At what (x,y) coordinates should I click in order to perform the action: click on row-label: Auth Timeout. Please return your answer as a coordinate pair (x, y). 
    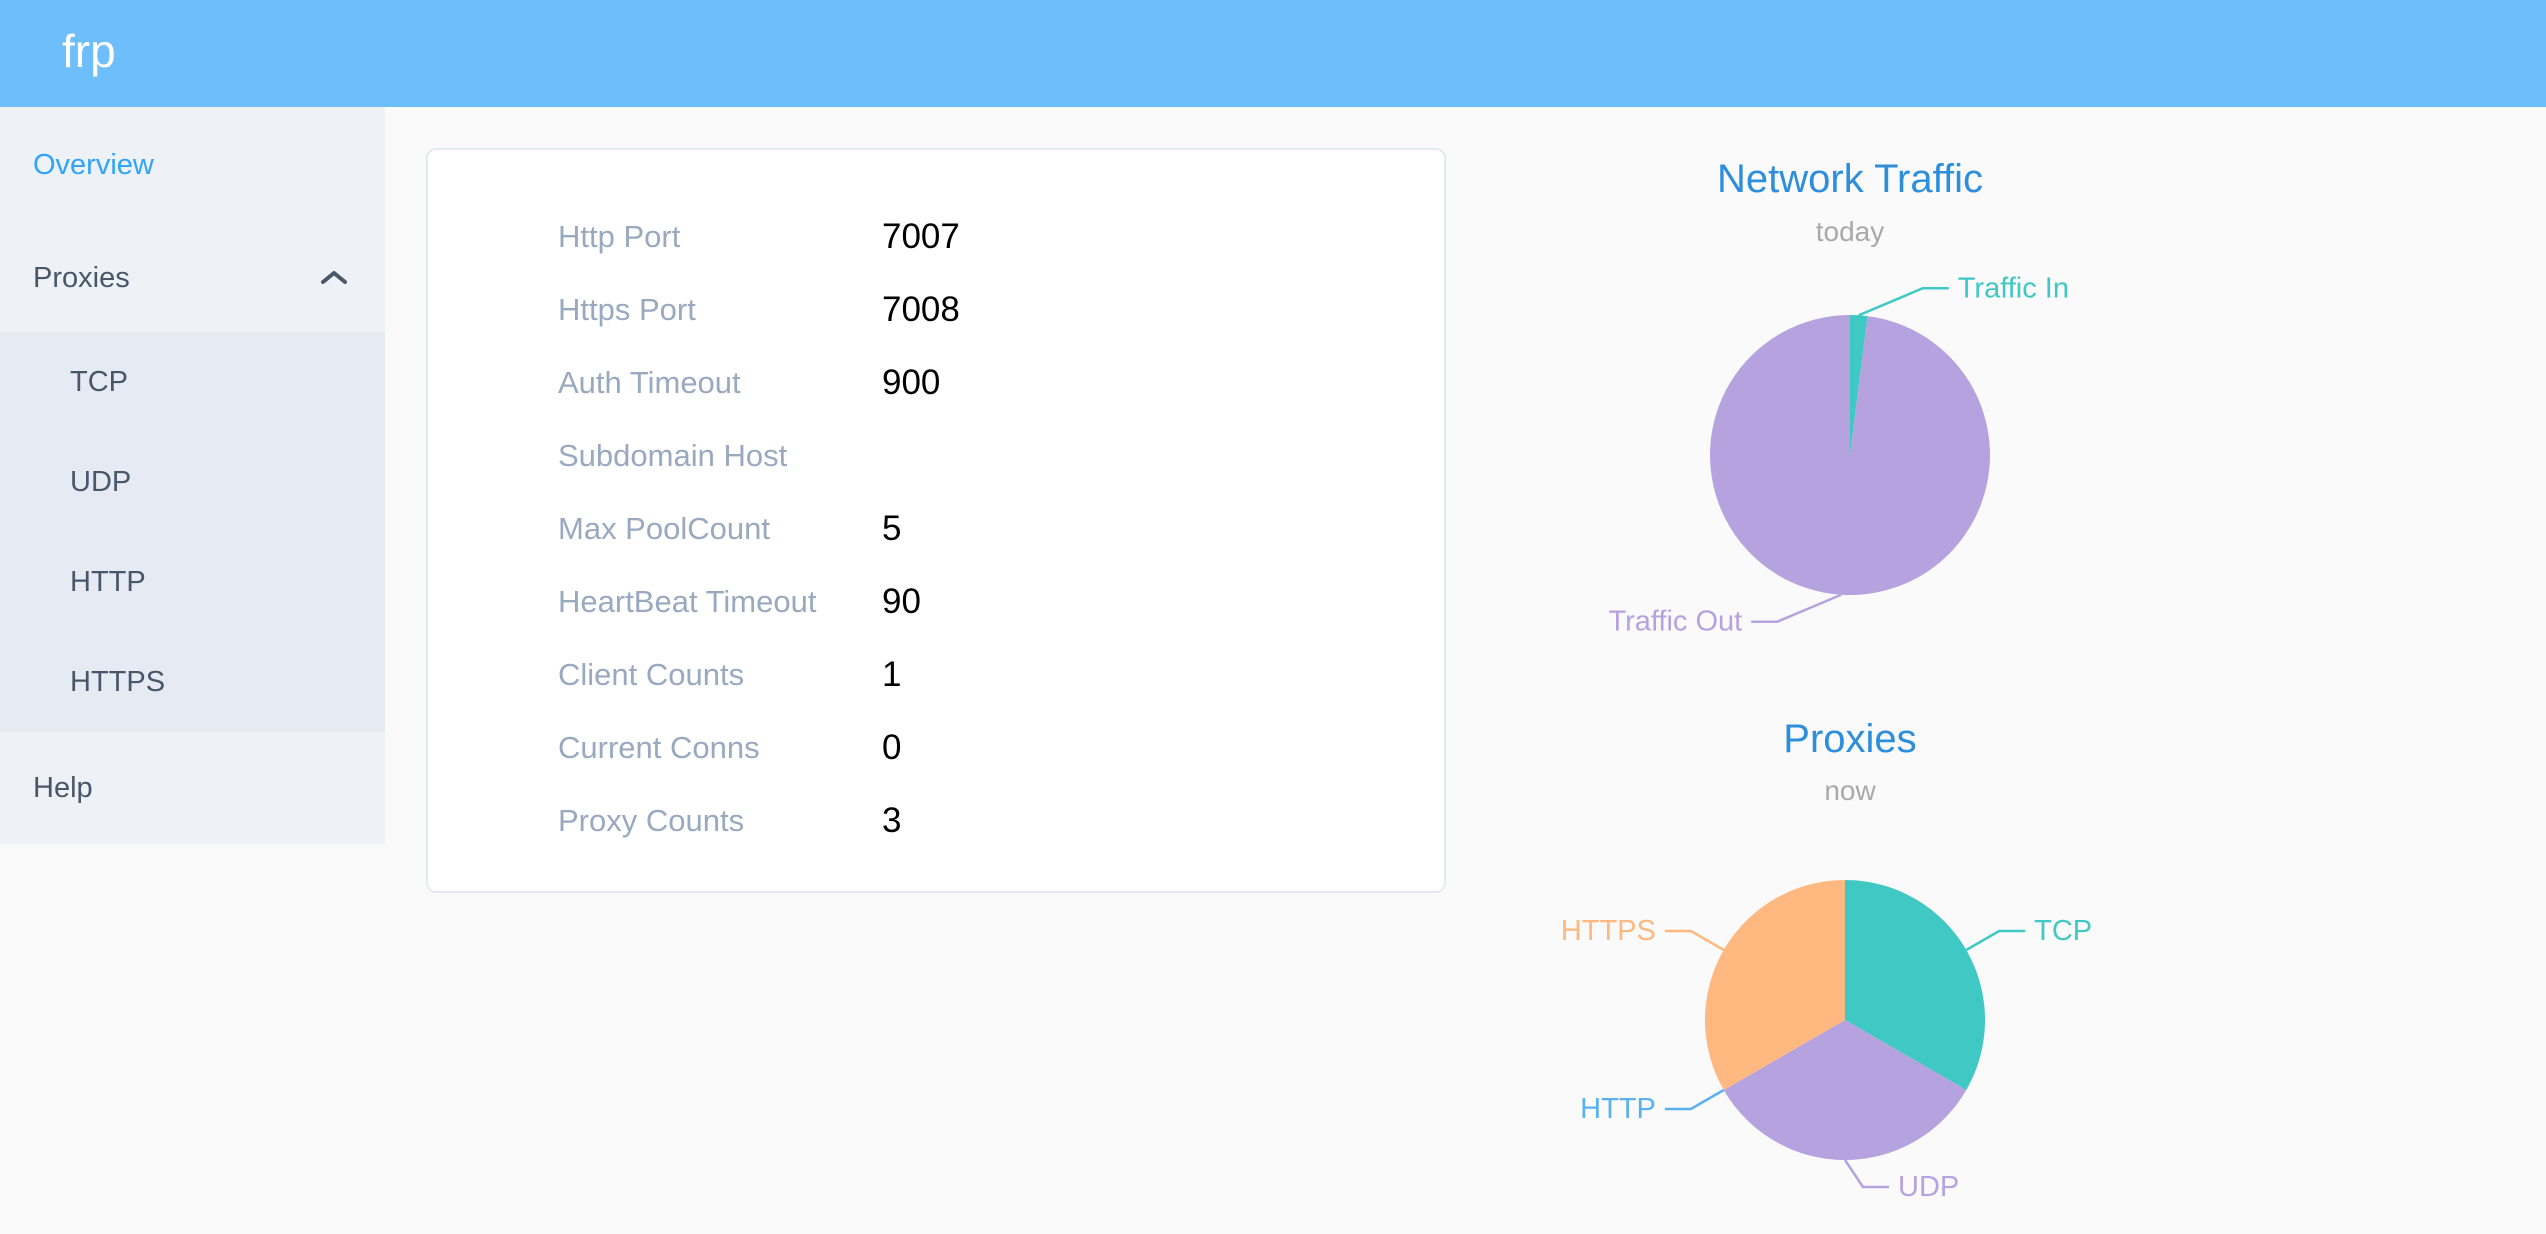
    Looking at the image, I should click on (649, 382).